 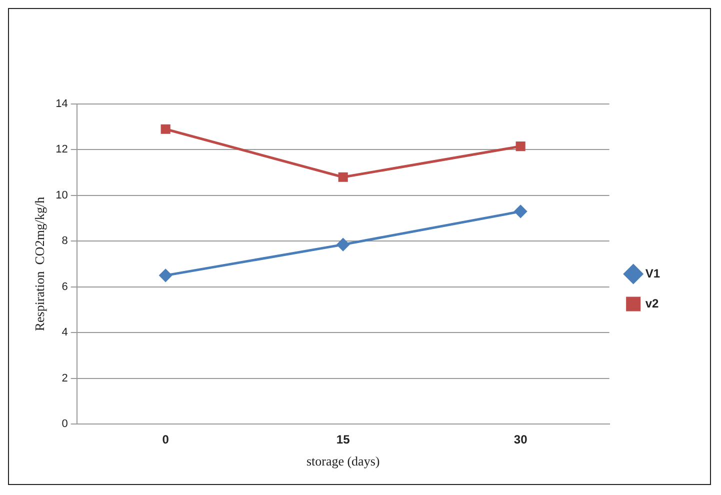 What do you see at coordinates (166, 439) in the screenshot?
I see `x-tick-label: 0` at bounding box center [166, 439].